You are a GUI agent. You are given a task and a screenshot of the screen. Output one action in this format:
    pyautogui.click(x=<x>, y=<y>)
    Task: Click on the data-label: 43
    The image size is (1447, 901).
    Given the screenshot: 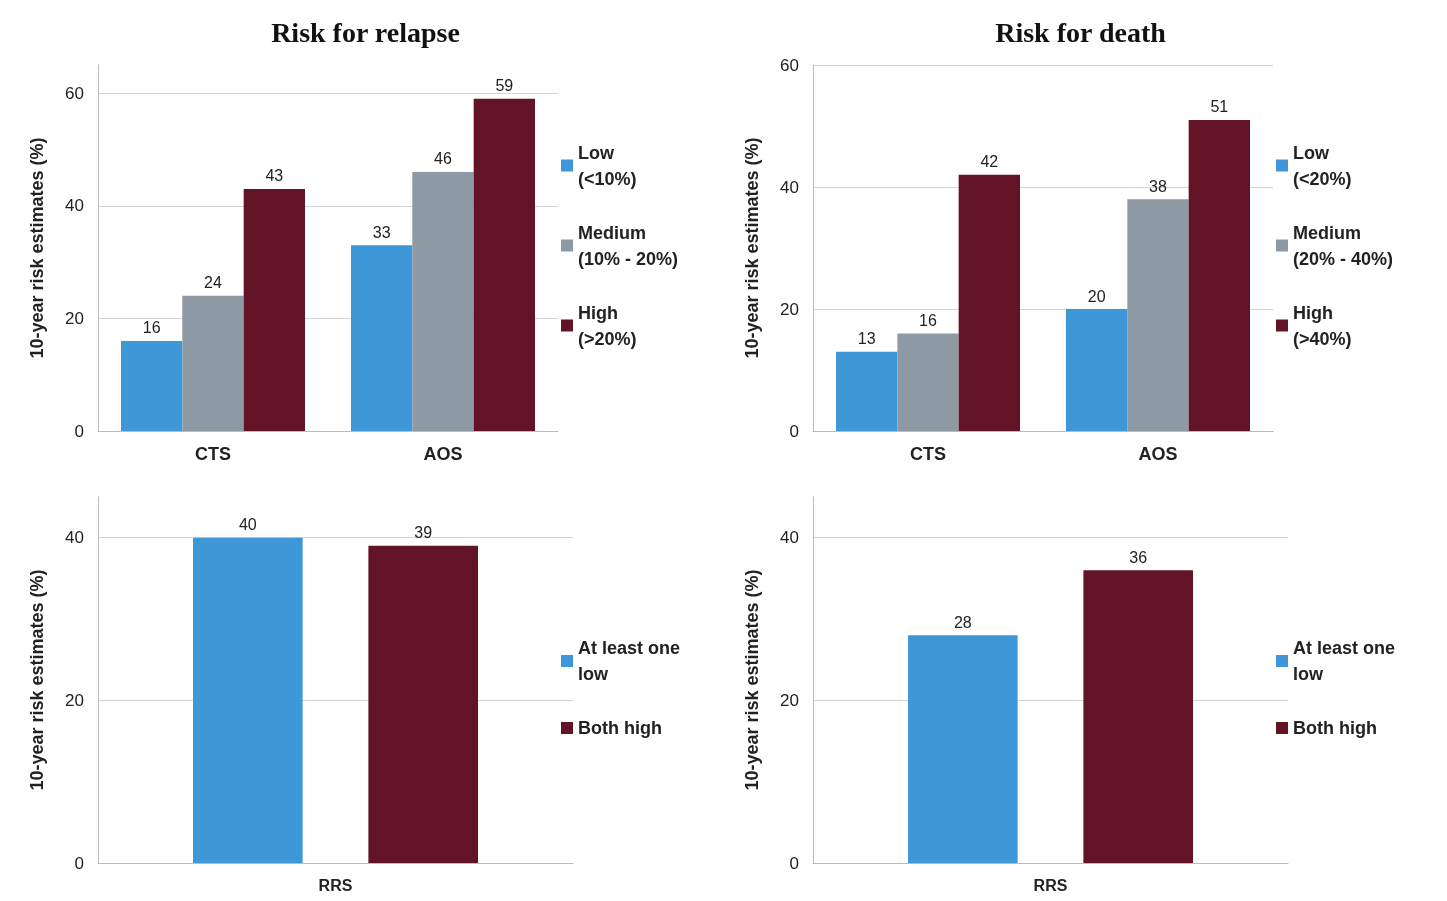 What is the action you would take?
    pyautogui.click(x=274, y=176)
    